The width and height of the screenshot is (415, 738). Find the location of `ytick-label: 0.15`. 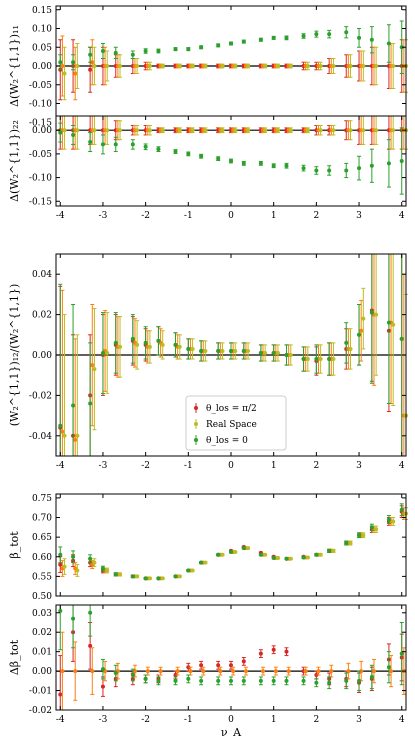

ytick-label: 0.15 is located at coordinates (42, 11).